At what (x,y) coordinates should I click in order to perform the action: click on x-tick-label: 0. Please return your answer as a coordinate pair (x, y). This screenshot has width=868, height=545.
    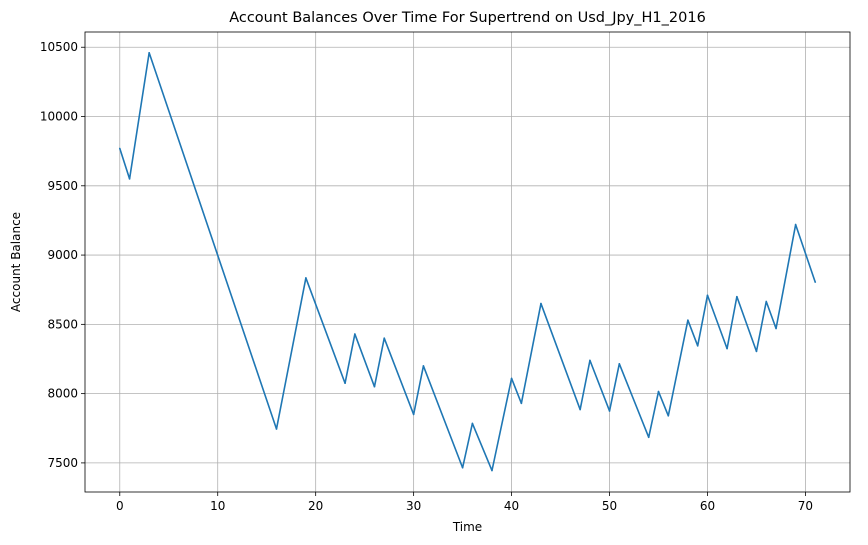
    Looking at the image, I should click on (120, 506).